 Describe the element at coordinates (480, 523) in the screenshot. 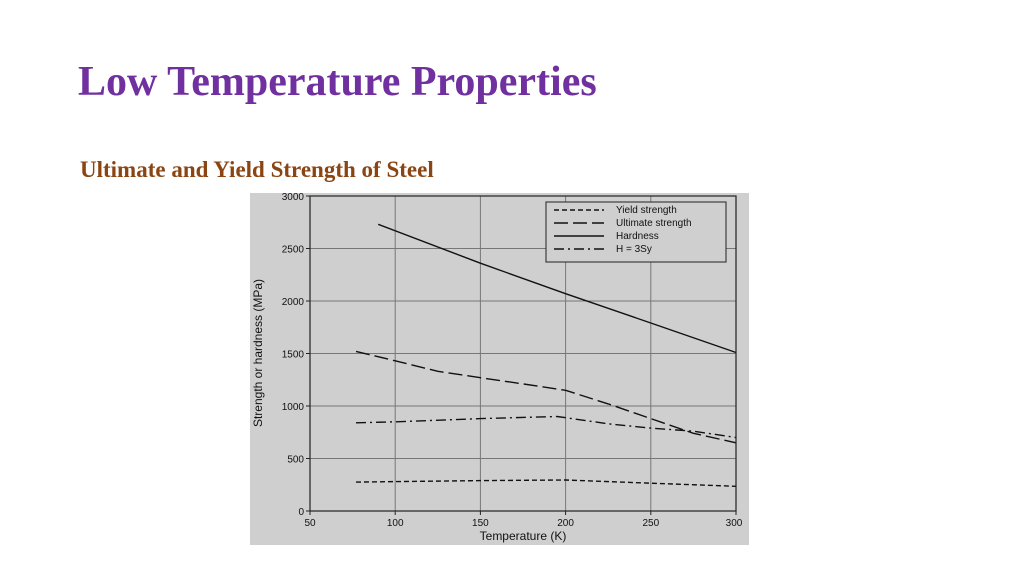

I see `x-tick-label: 150` at that location.